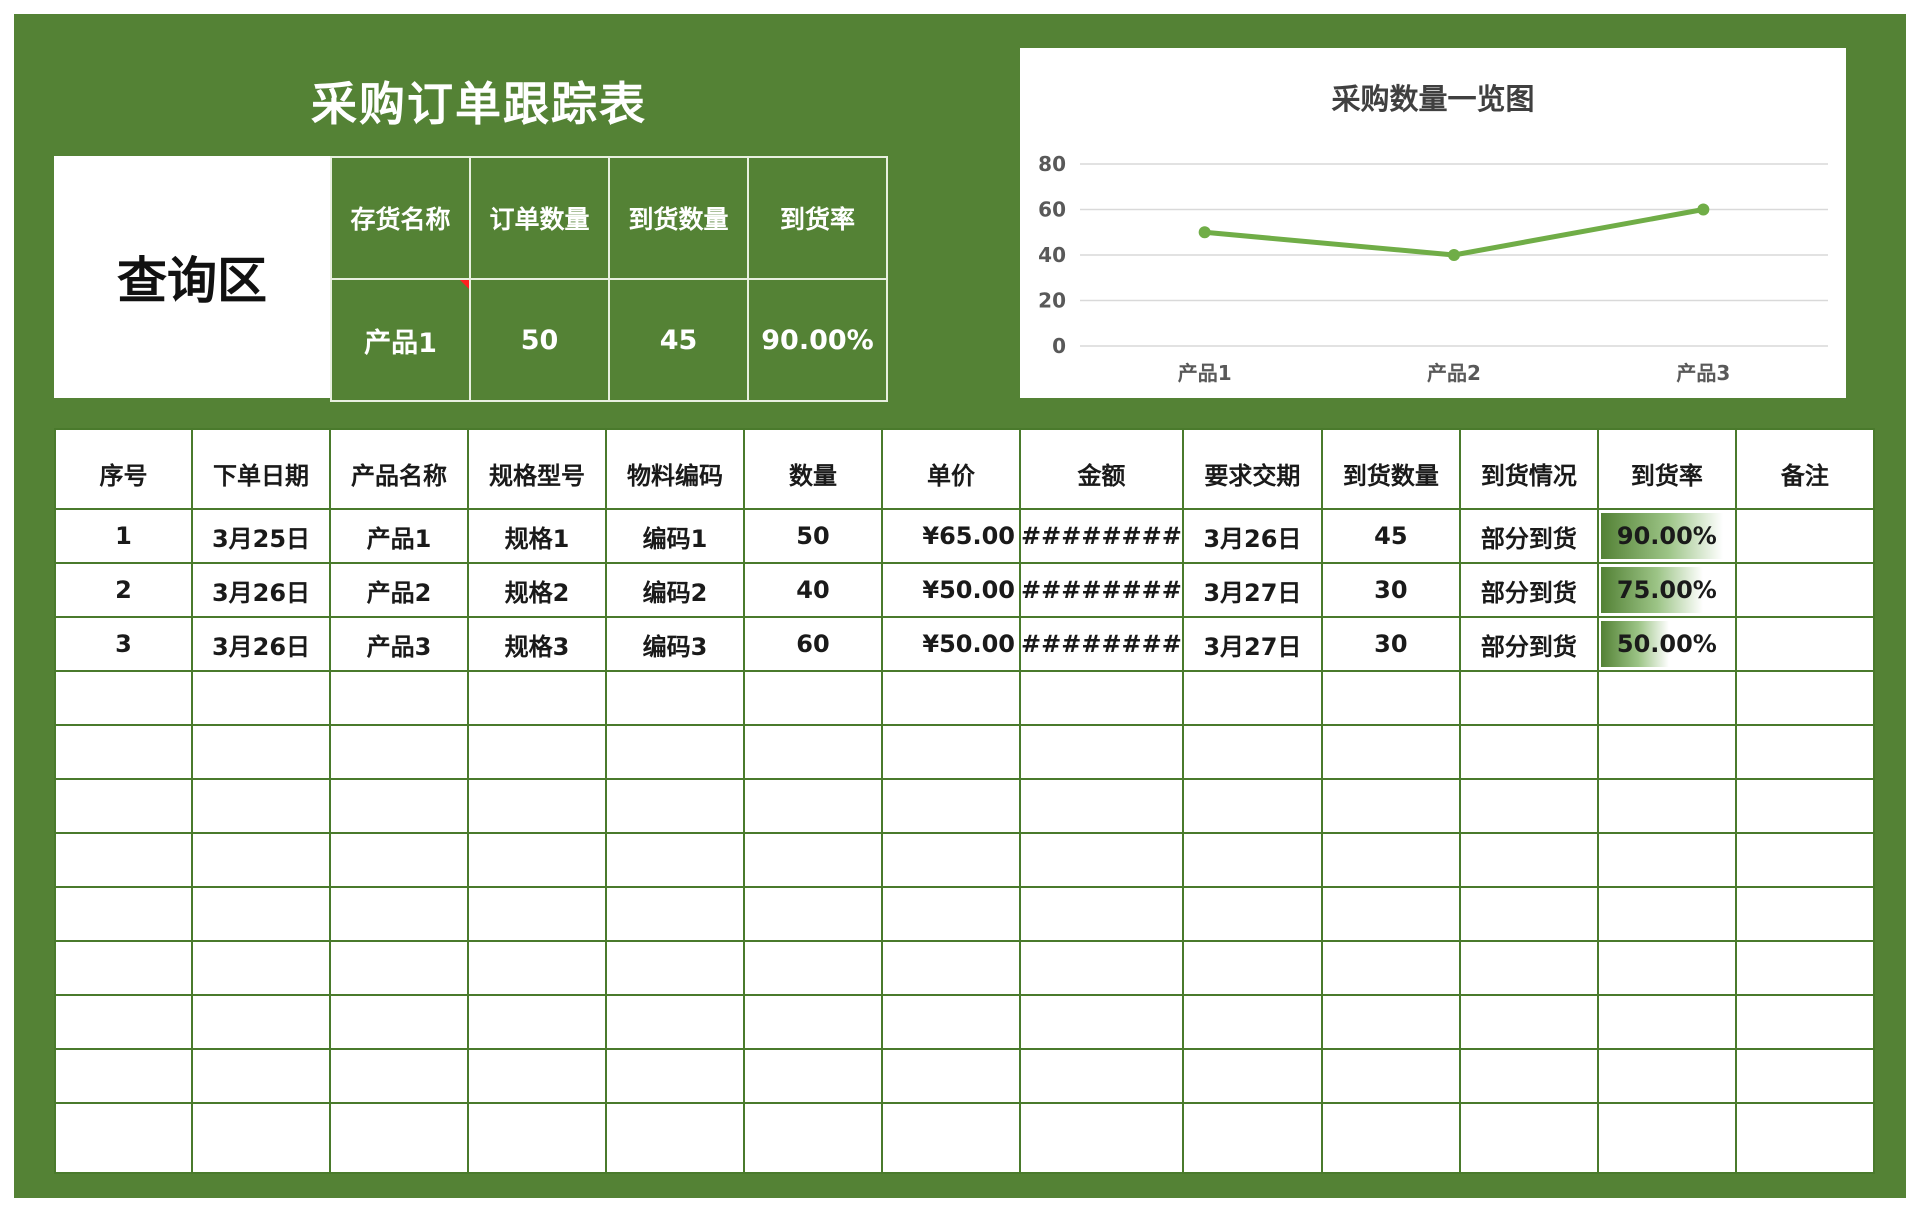 Image resolution: width=1920 pixels, height=1212 pixels. What do you see at coordinates (537, 469) in the screenshot?
I see `column-header: 规格型号` at bounding box center [537, 469].